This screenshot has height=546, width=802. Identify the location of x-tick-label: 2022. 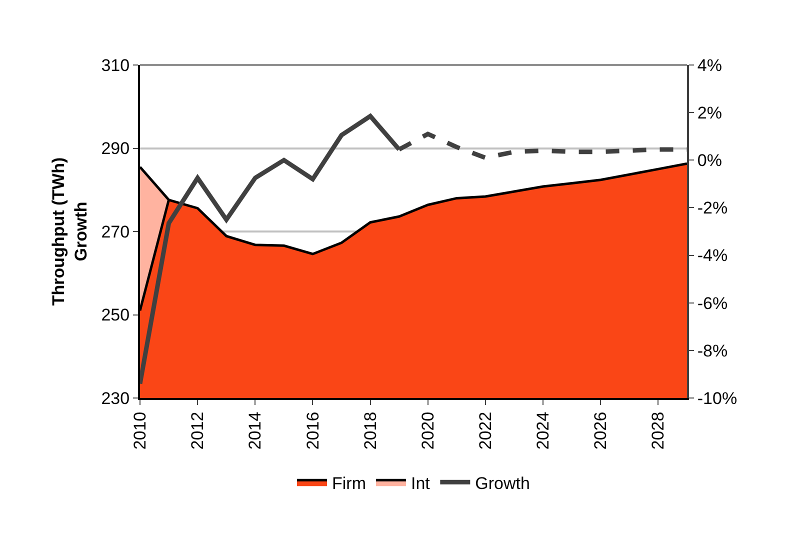
(485, 431).